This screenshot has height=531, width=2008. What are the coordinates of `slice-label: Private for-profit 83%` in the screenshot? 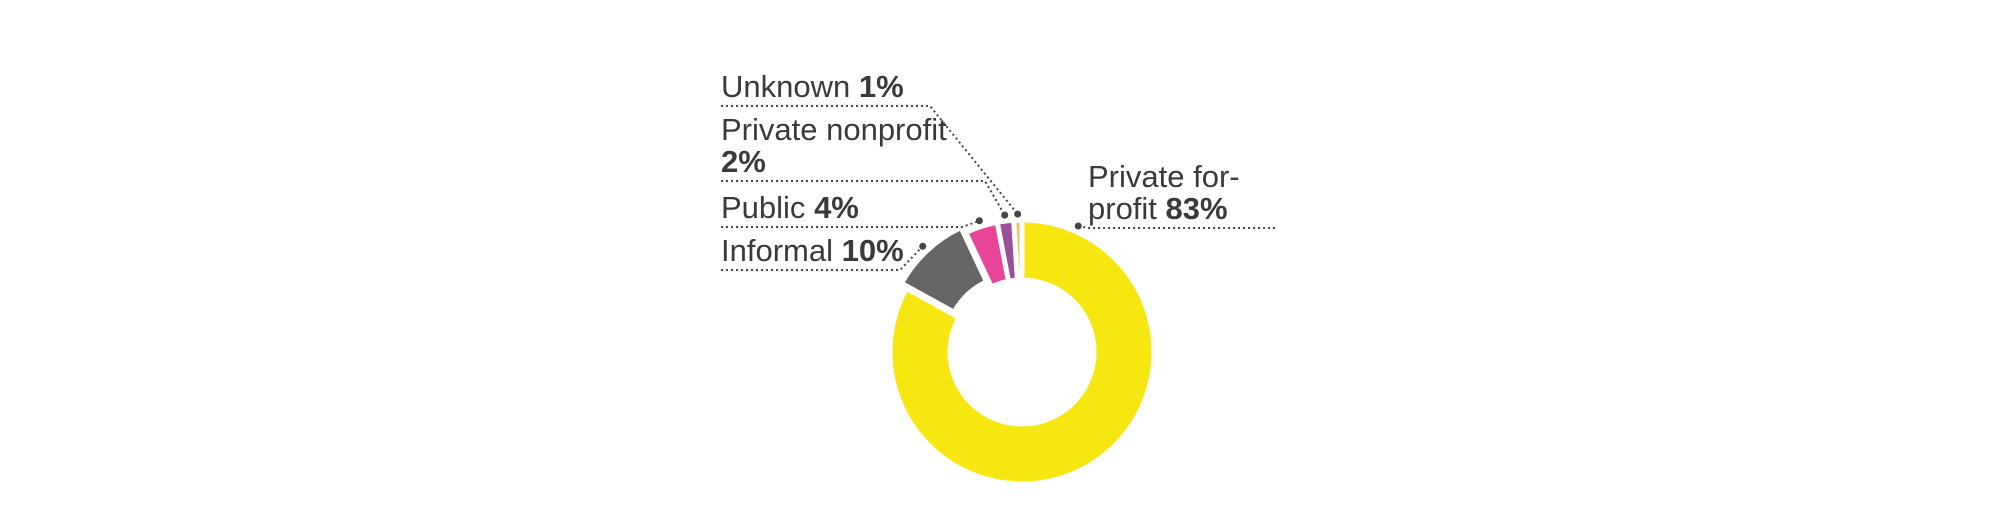 It's located at (1188, 194).